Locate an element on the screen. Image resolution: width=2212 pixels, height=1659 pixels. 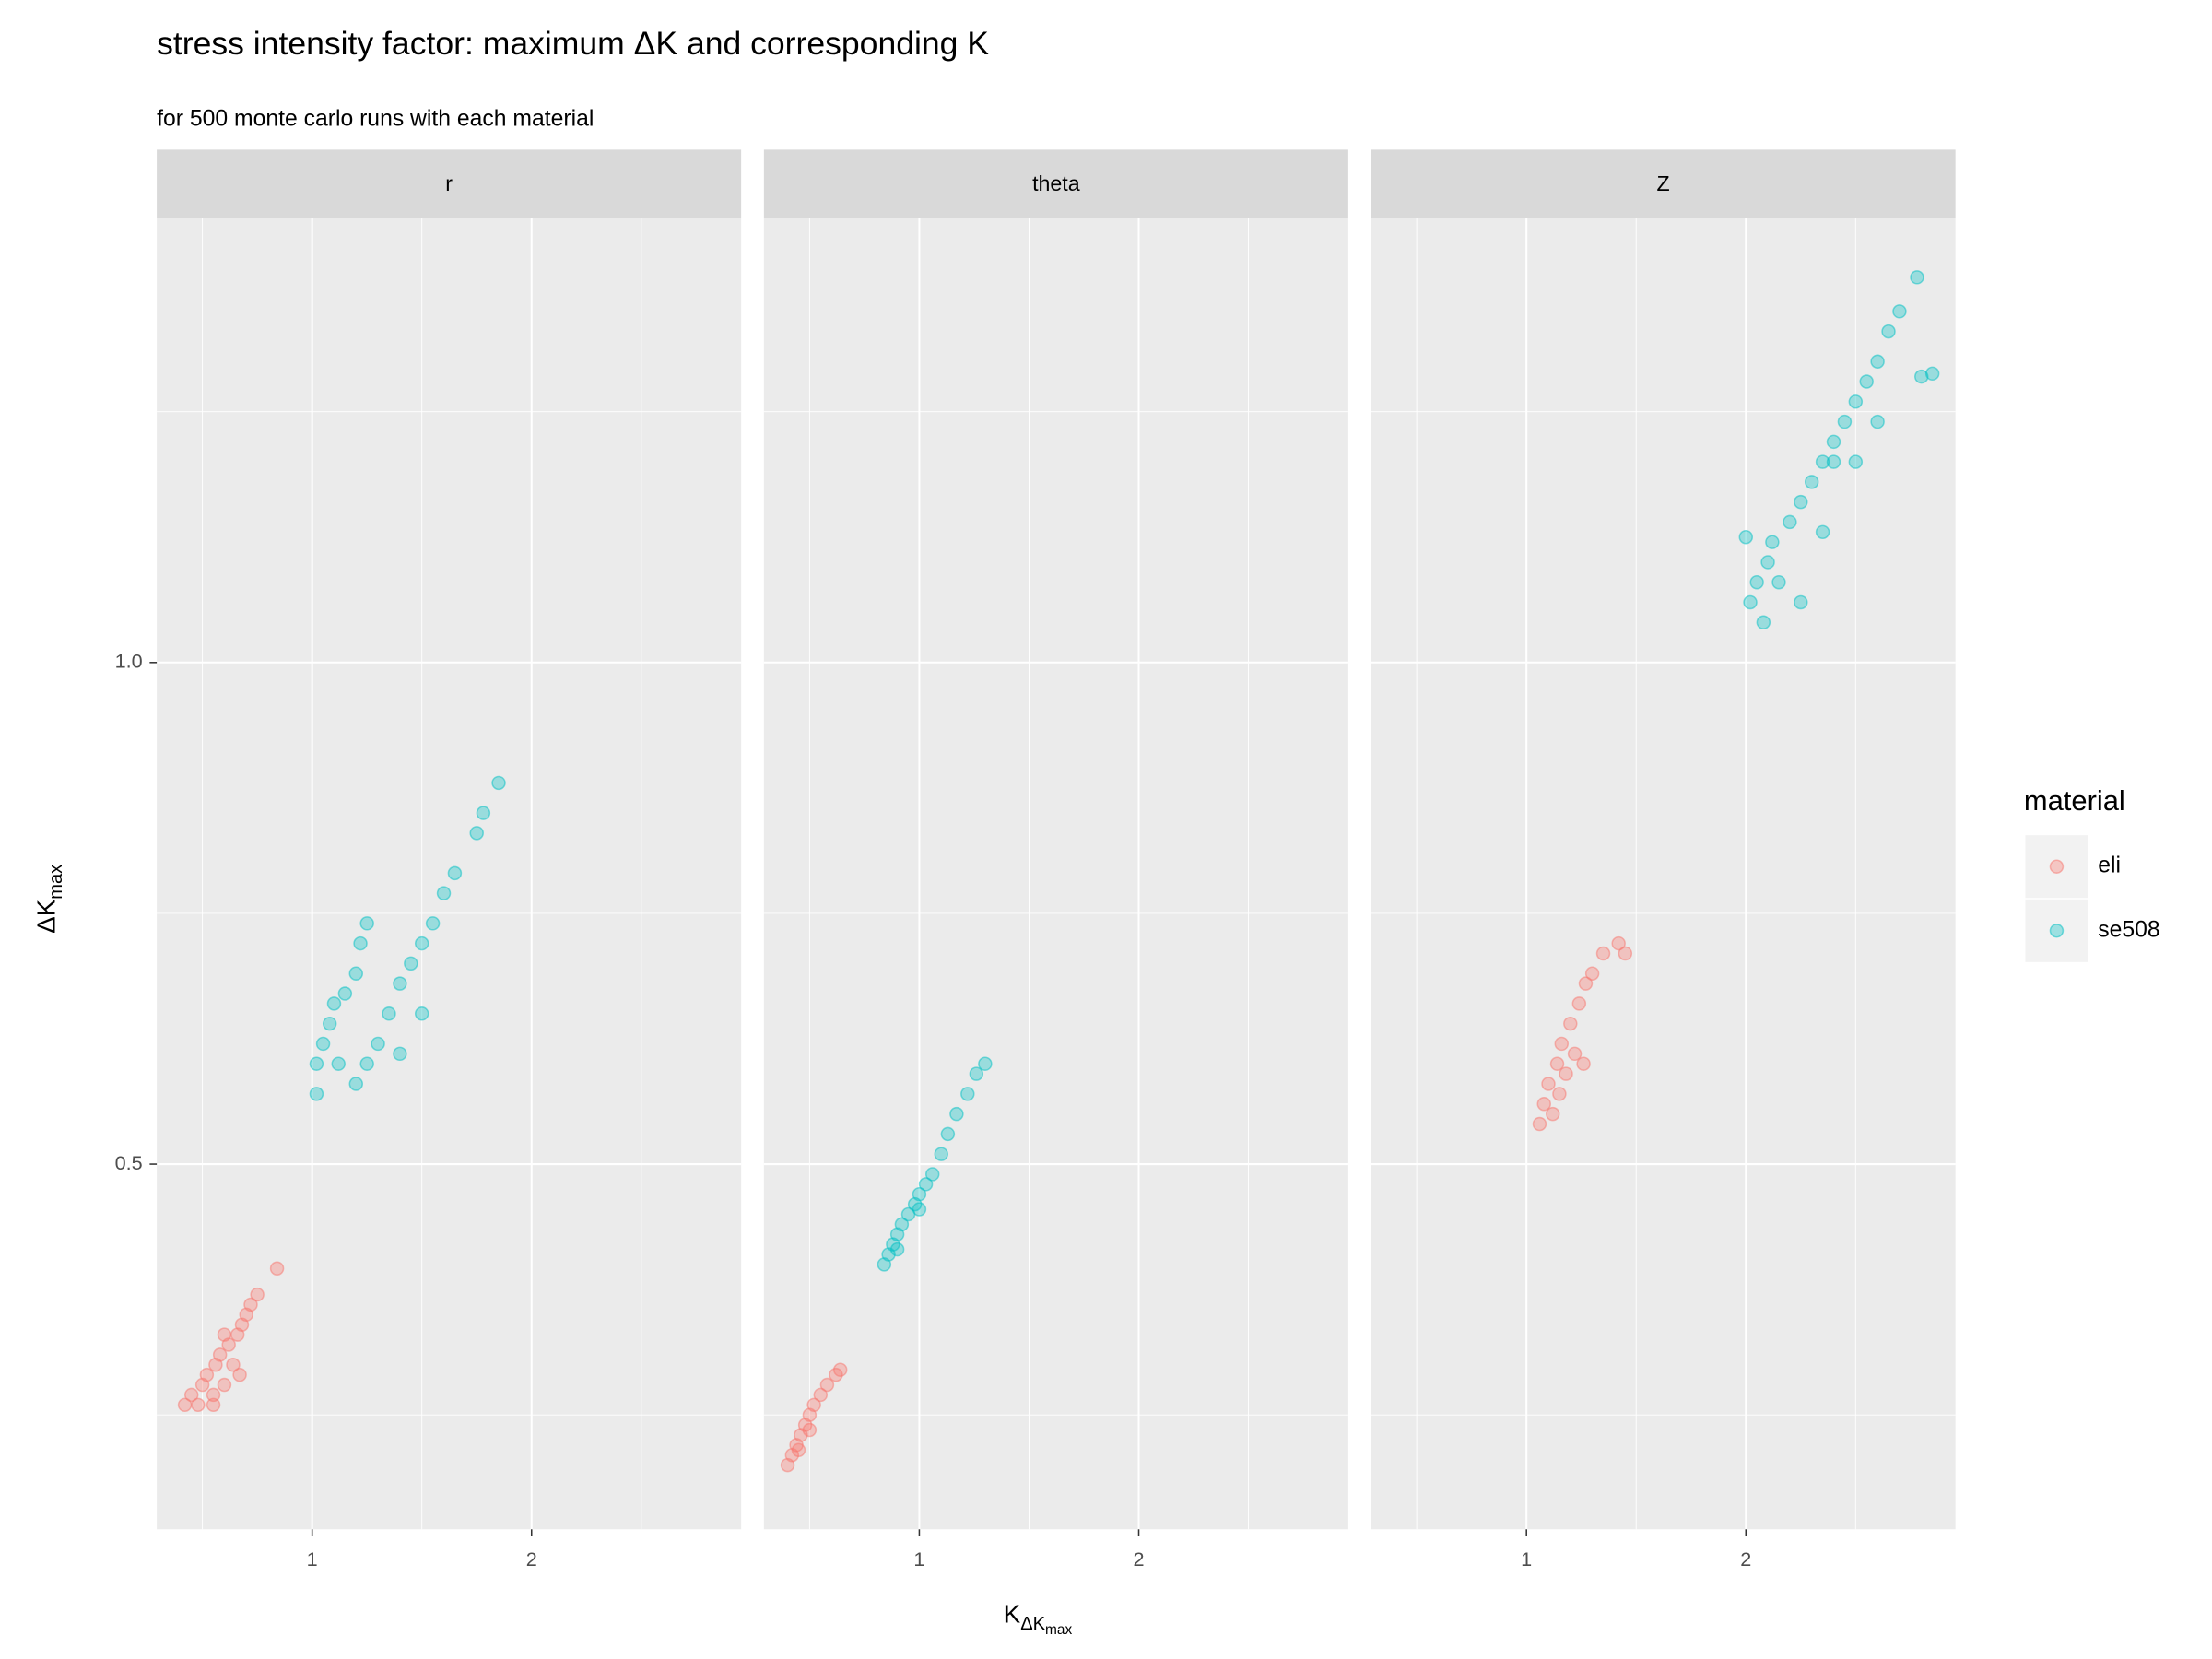
y-tick-label: 0.5 is located at coordinates (129, 1162).